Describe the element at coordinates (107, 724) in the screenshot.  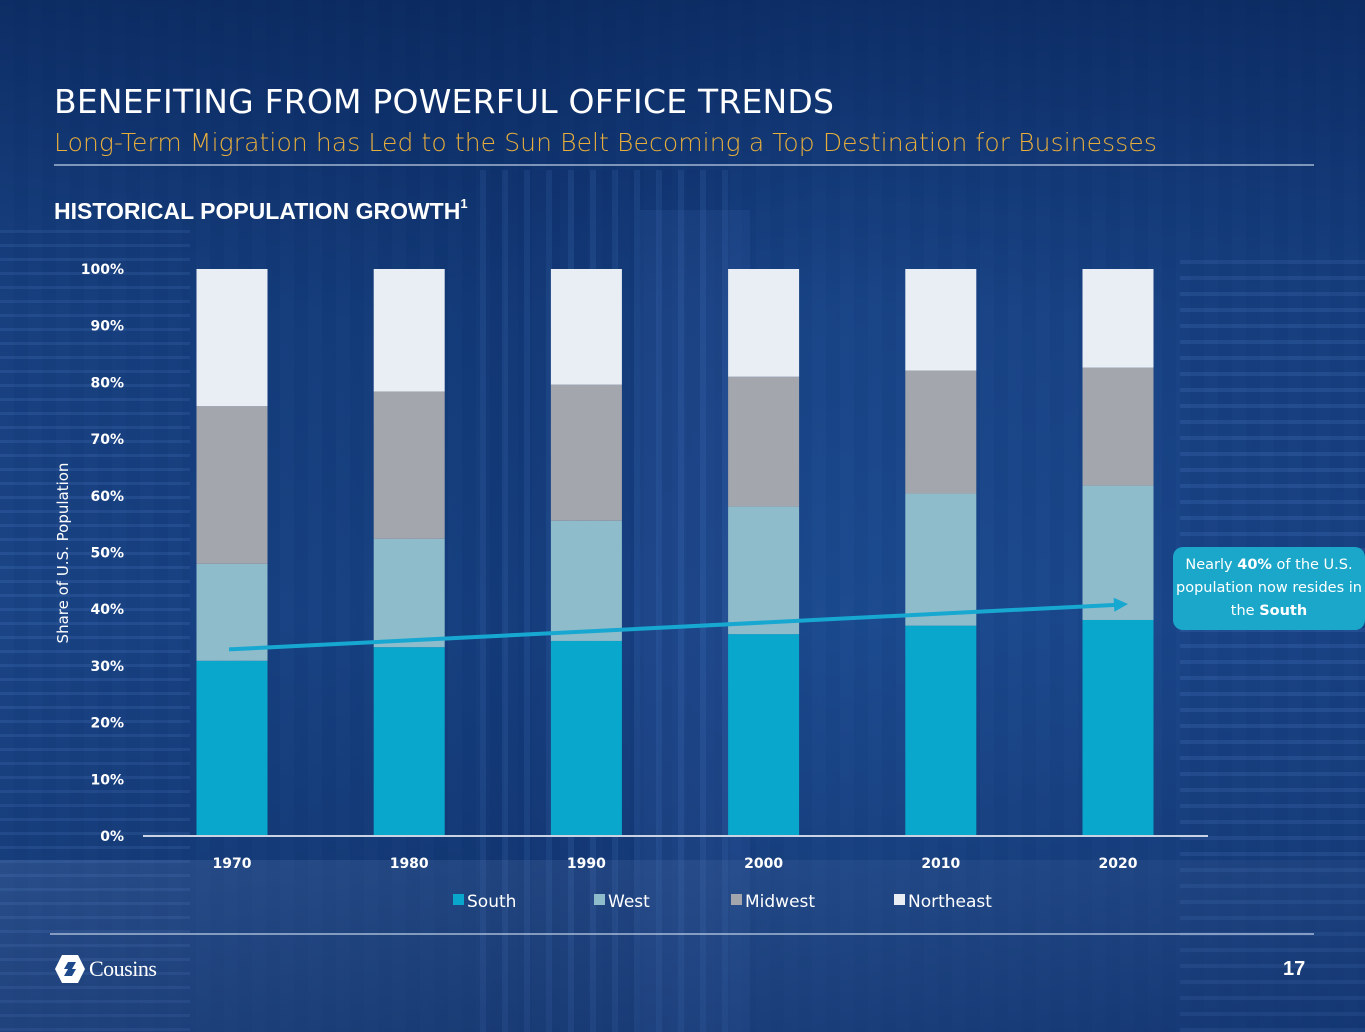
I see `y-tick-label: 20%` at that location.